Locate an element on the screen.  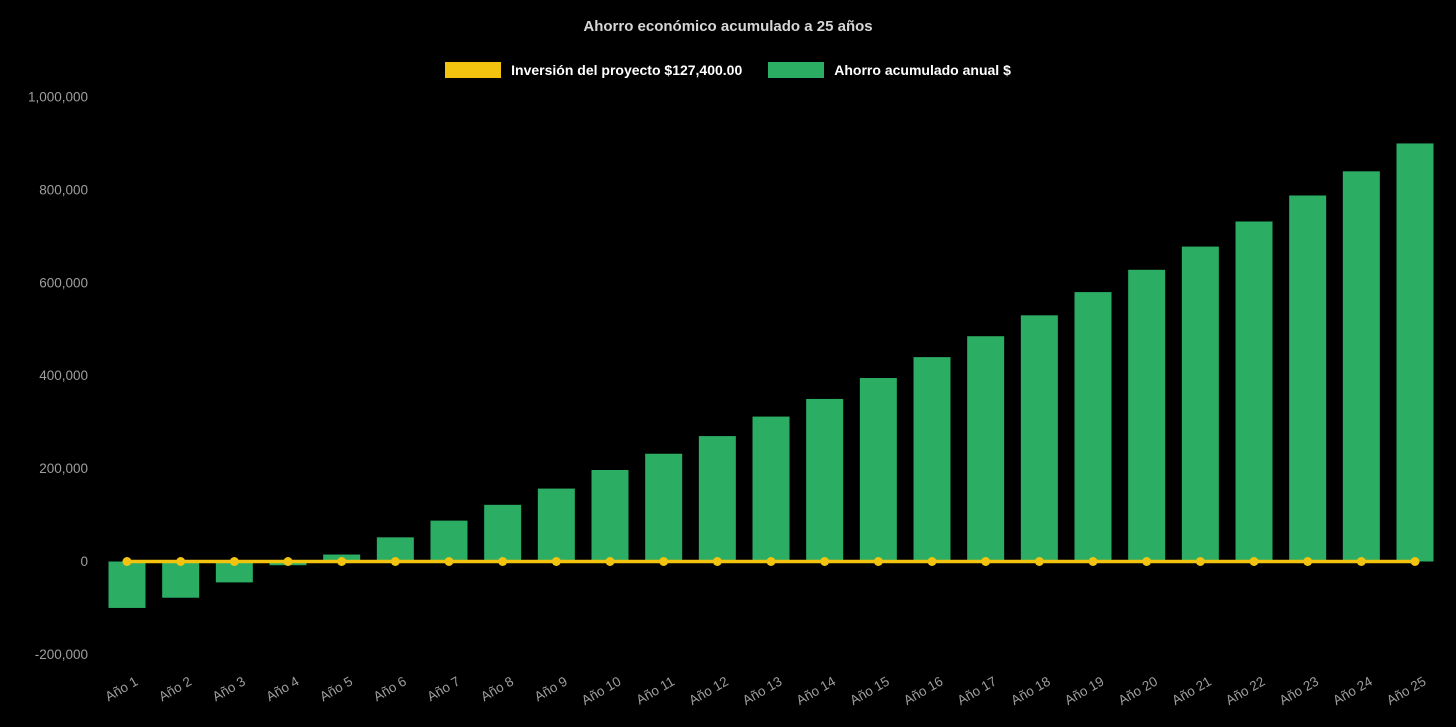
chart-title: Ahorro económico acumulado a 25 años is located at coordinates (728, 26).